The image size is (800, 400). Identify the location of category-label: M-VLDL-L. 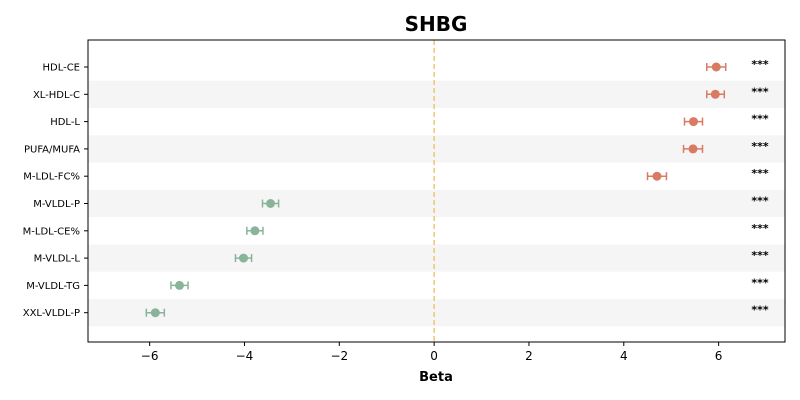
(57, 259).